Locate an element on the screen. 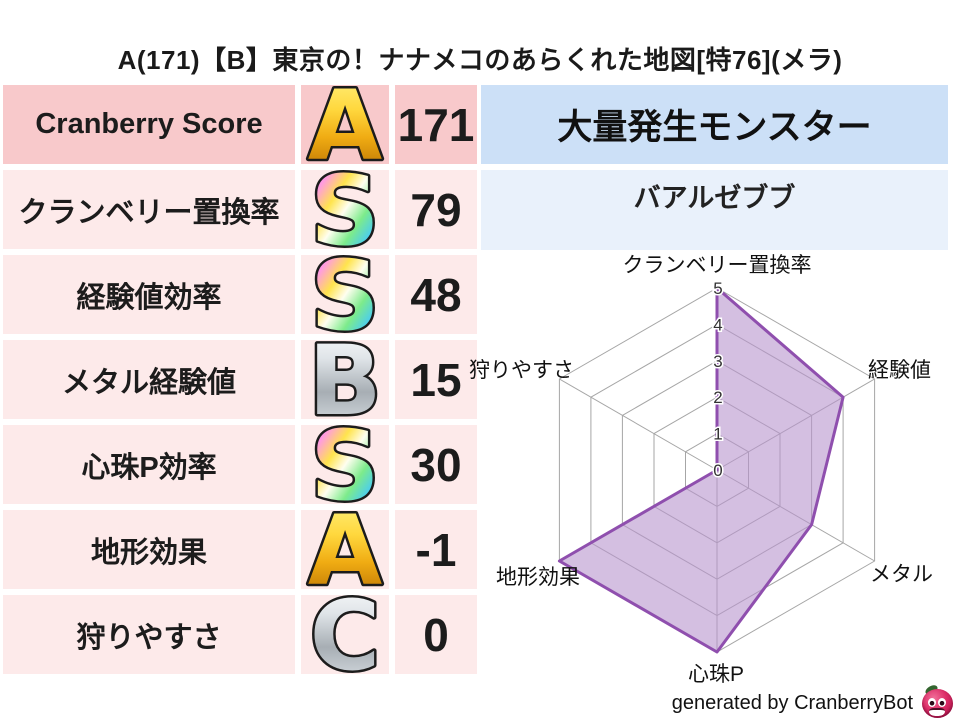 The width and height of the screenshot is (960, 720). radar-axis-label: メタル is located at coordinates (901, 574).